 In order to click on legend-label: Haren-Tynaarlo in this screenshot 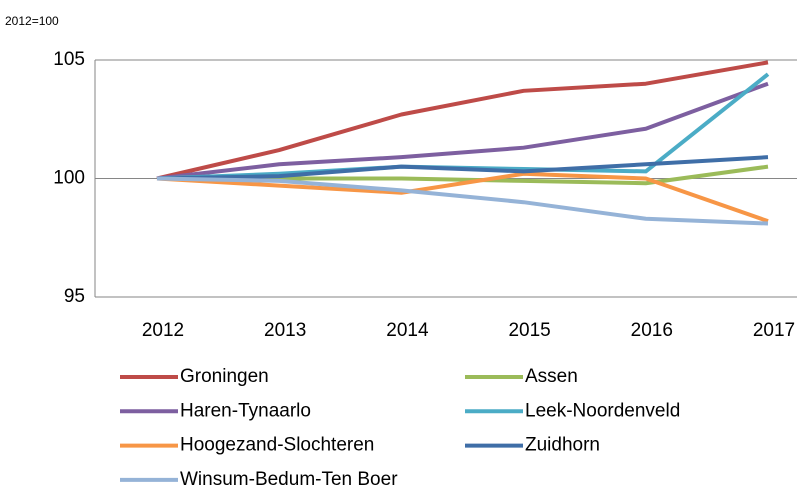, I will do `click(245, 410)`.